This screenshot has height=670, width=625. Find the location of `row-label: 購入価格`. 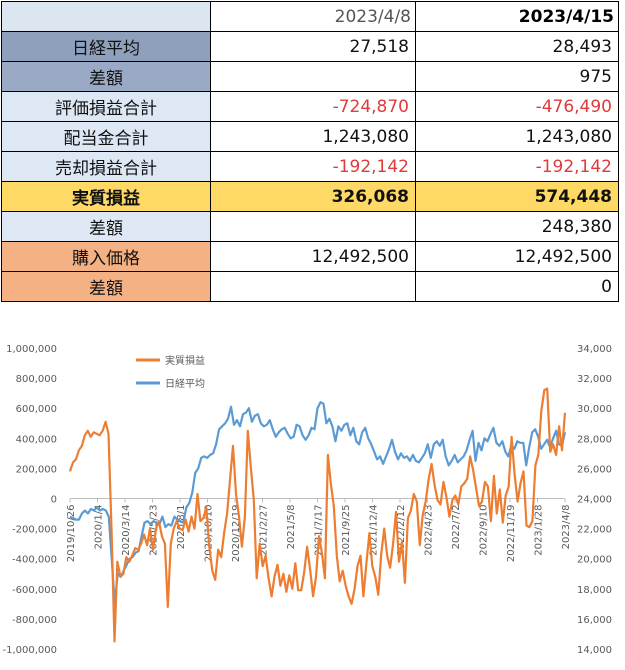

row-label: 購入価格 is located at coordinates (106, 256).